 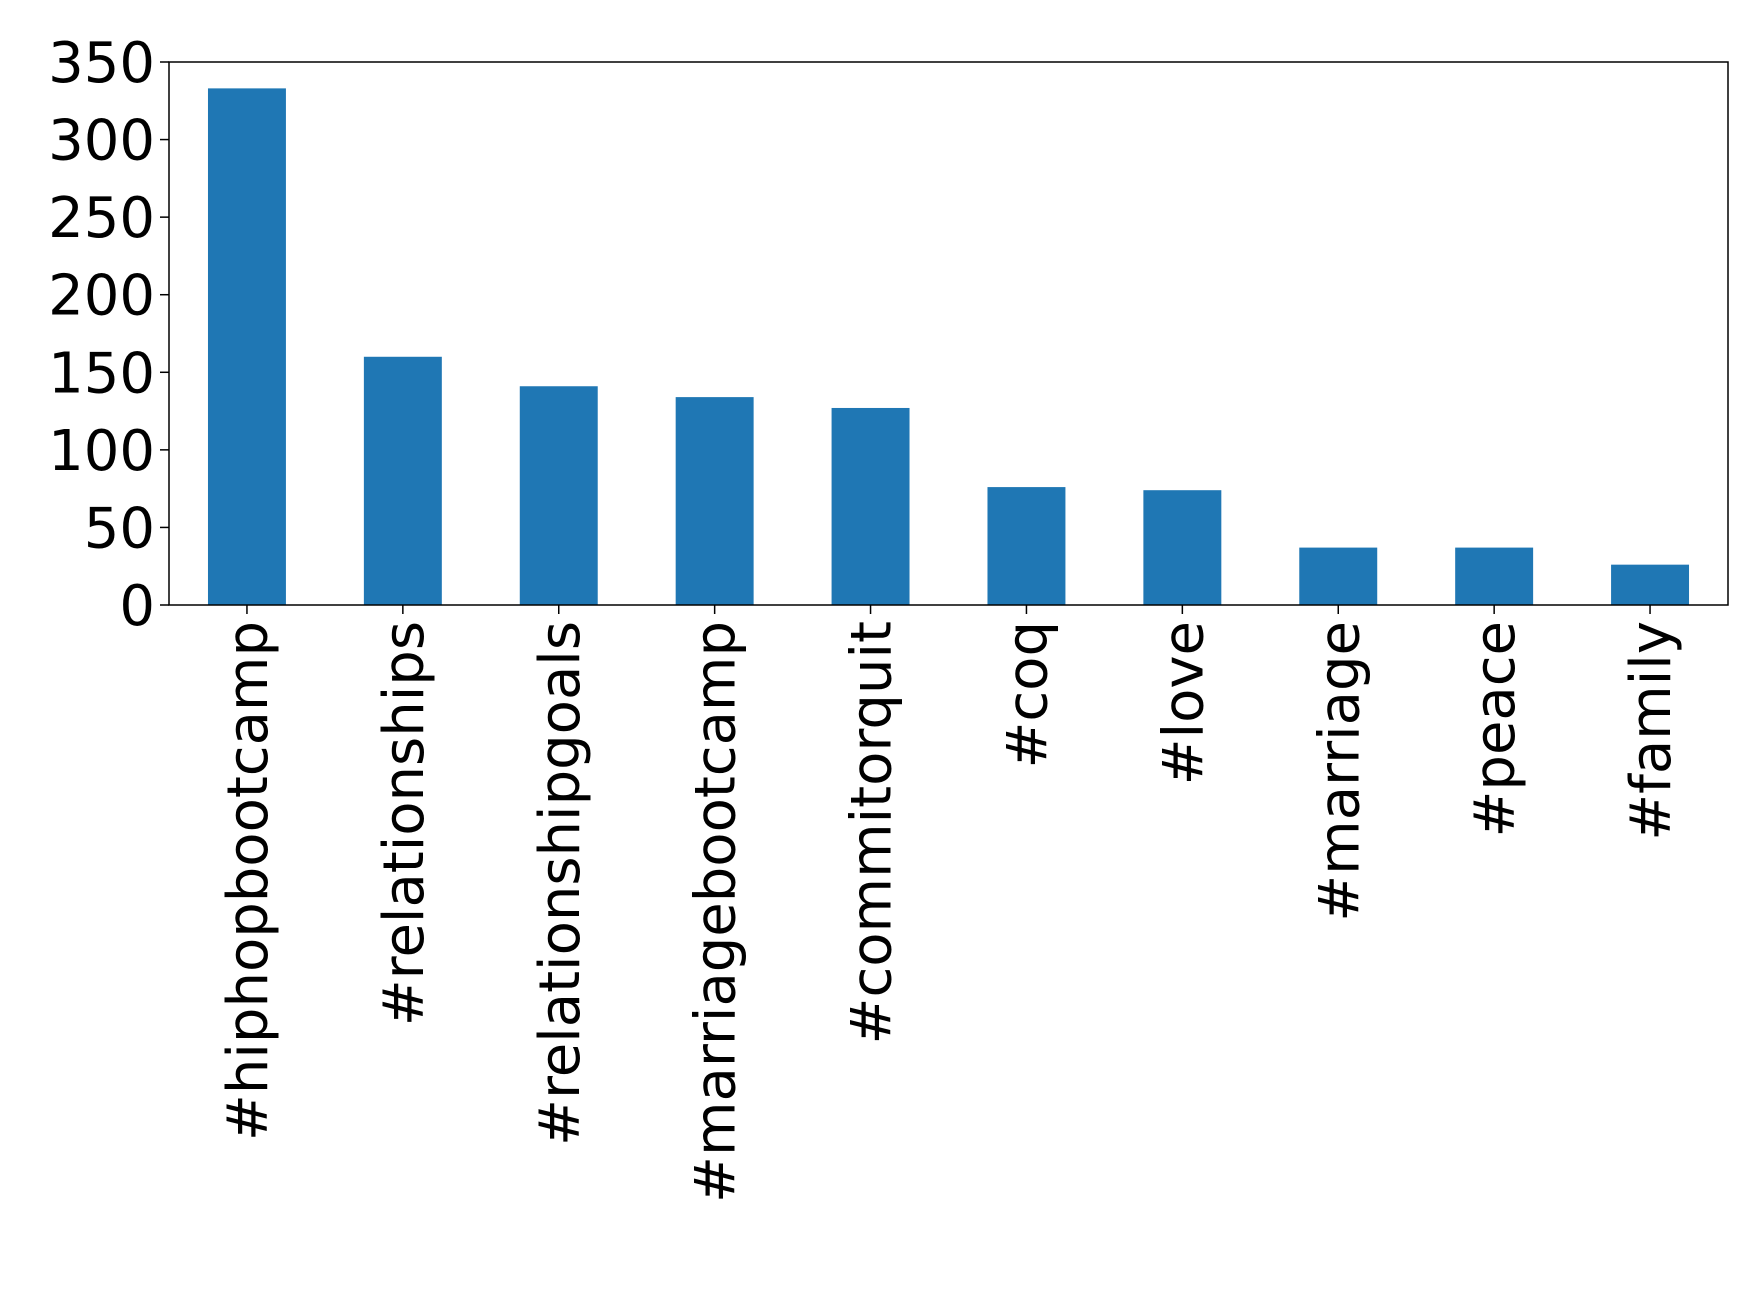 I want to click on y-tick-label: 250, so click(x=101, y=218).